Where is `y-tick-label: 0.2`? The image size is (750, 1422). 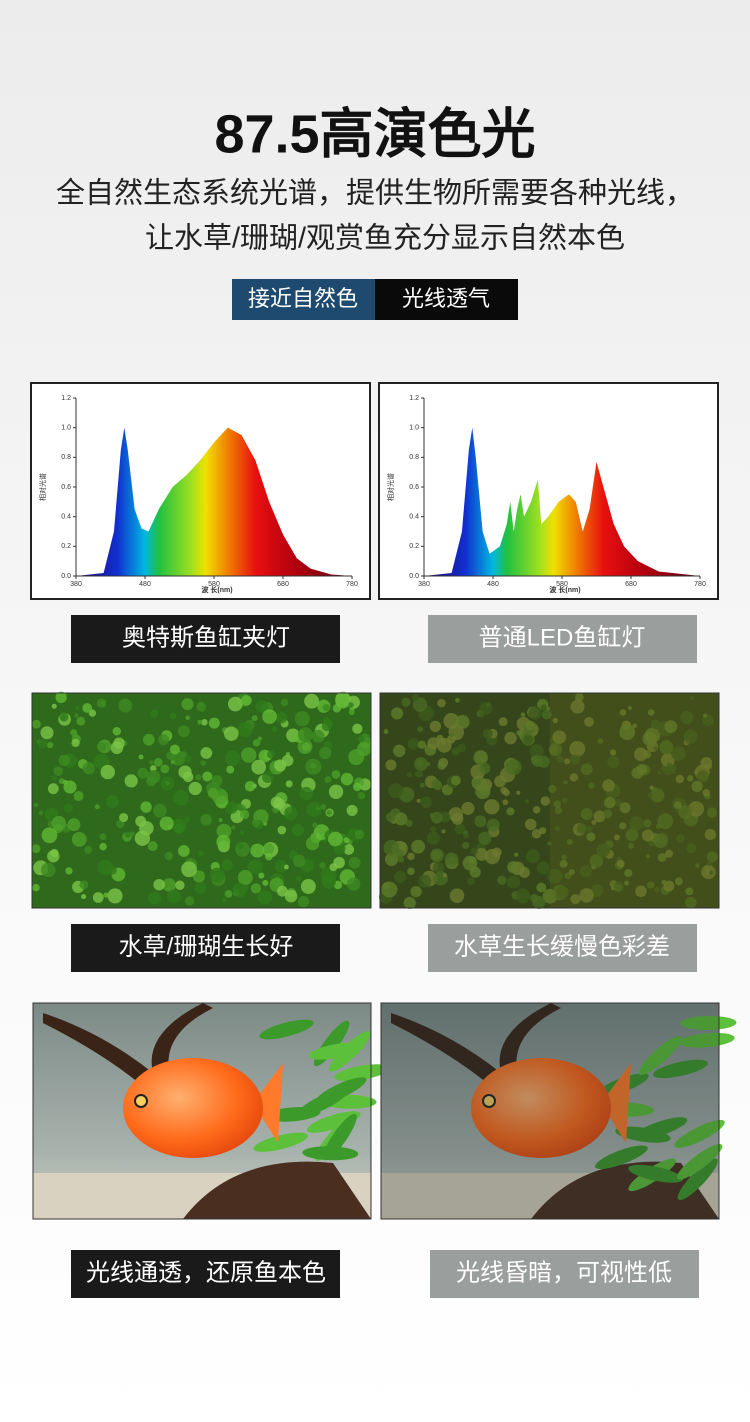 y-tick-label: 0.2 is located at coordinates (66, 546).